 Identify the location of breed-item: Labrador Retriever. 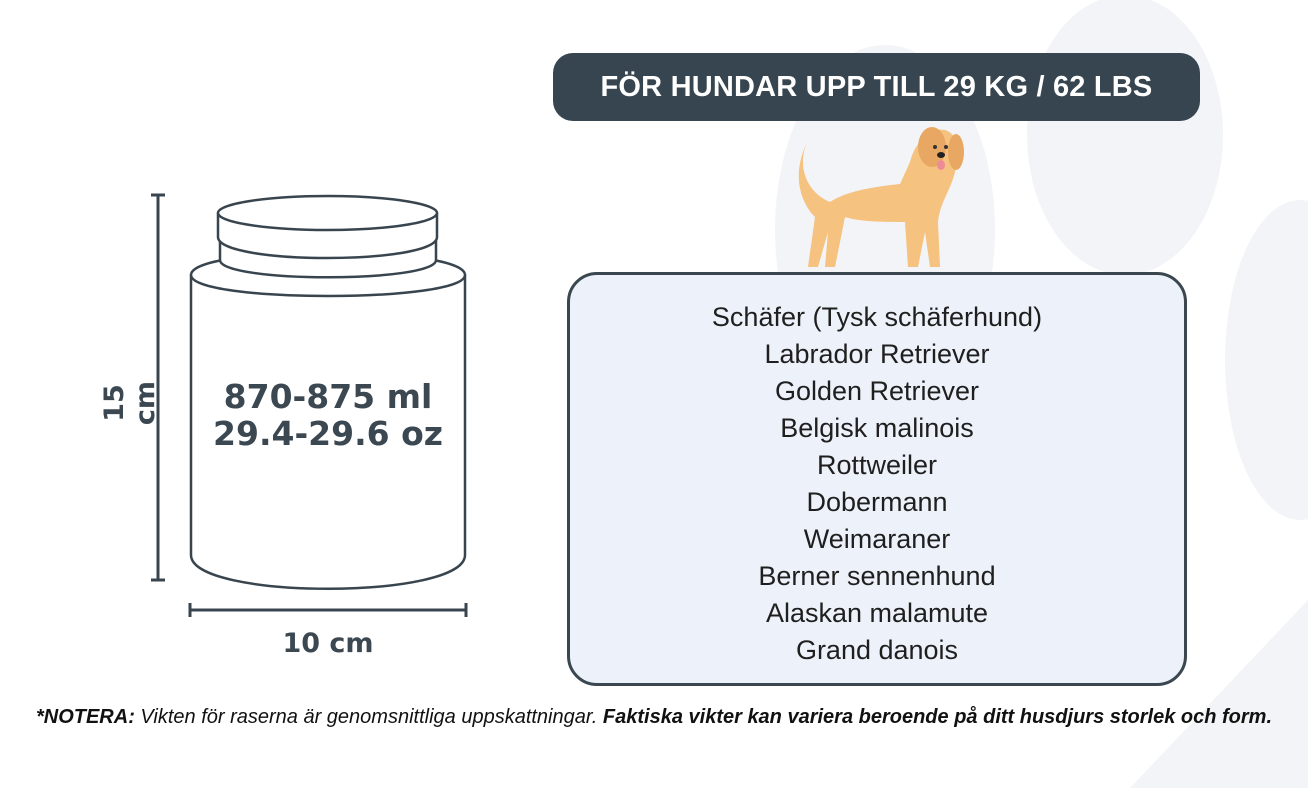
(877, 354).